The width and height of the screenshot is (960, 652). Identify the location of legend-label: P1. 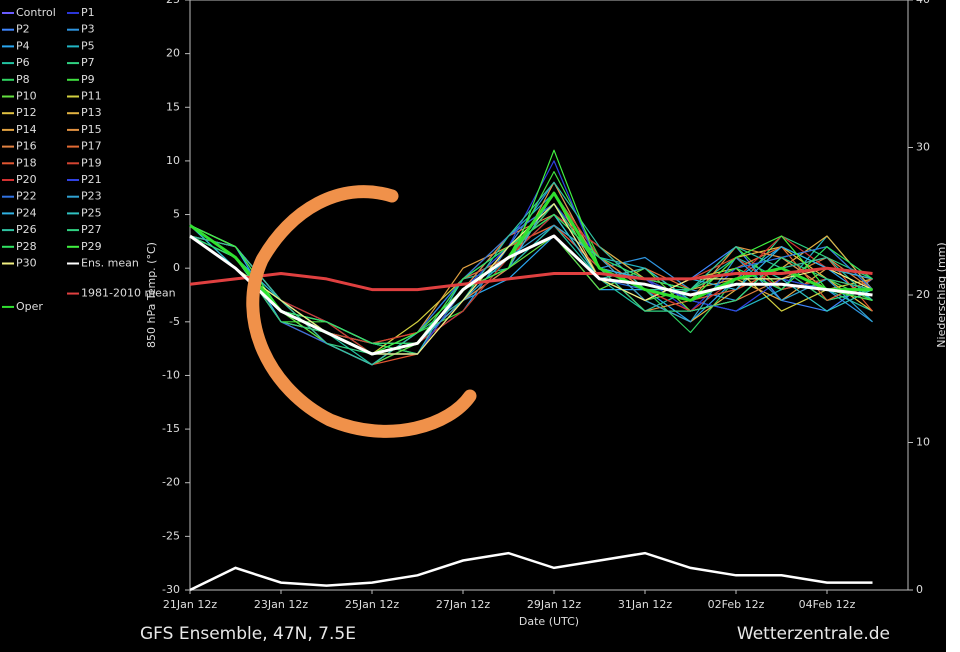
(88, 12).